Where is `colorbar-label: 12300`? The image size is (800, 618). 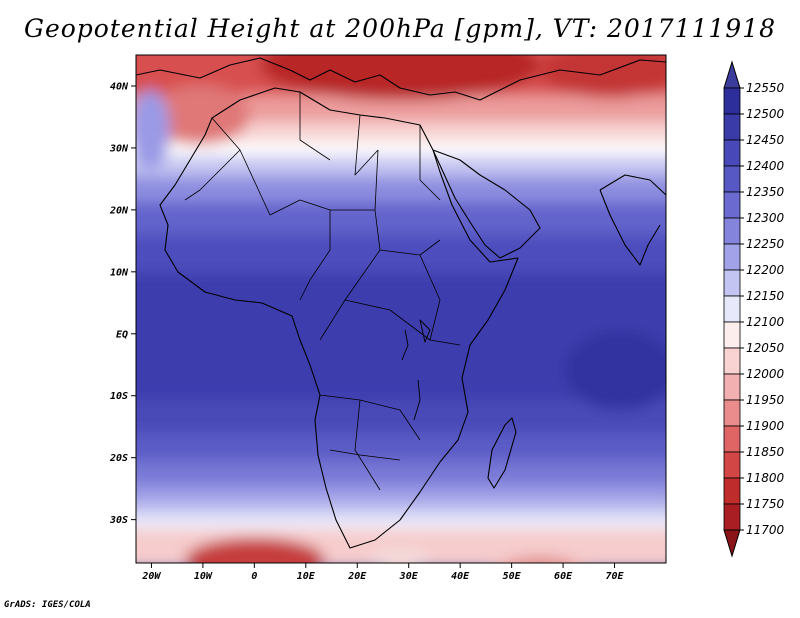
colorbar-label: 12300 is located at coordinates (765, 218).